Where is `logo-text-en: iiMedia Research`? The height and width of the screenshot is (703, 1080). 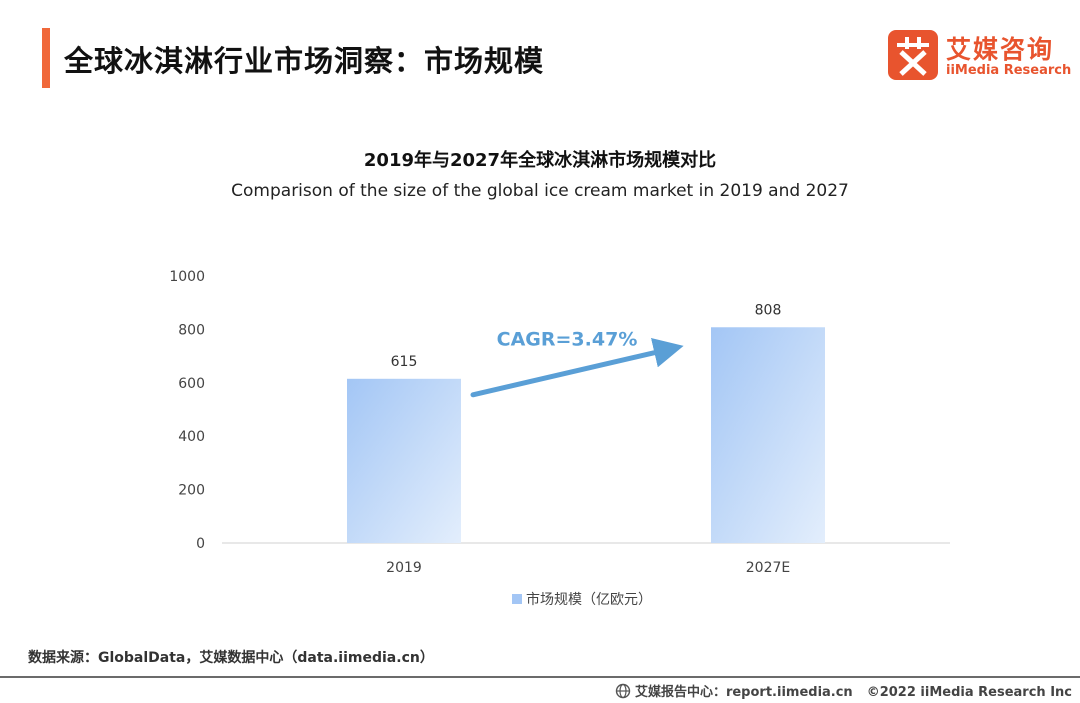 logo-text-en: iiMedia Research is located at coordinates (1009, 70).